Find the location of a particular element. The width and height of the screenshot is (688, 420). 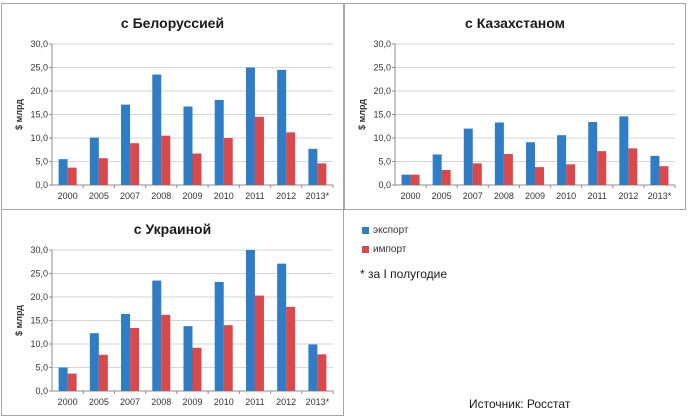

legend-export: экспорт is located at coordinates (385, 230).